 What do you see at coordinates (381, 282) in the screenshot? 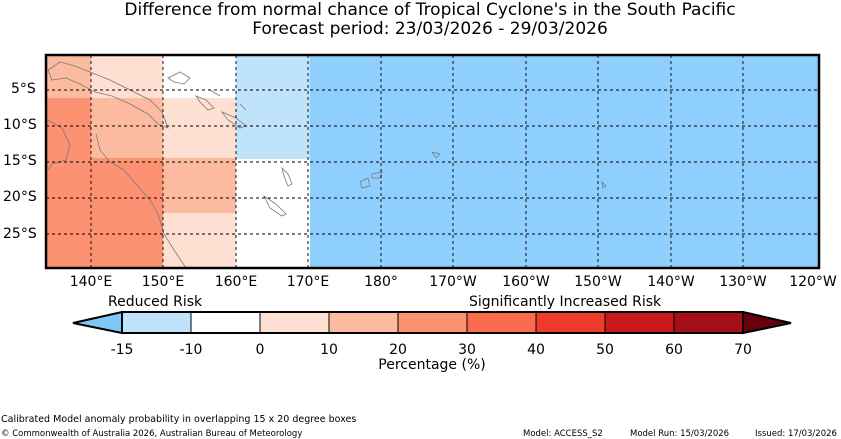
I see `lon-label: 180°` at bounding box center [381, 282].